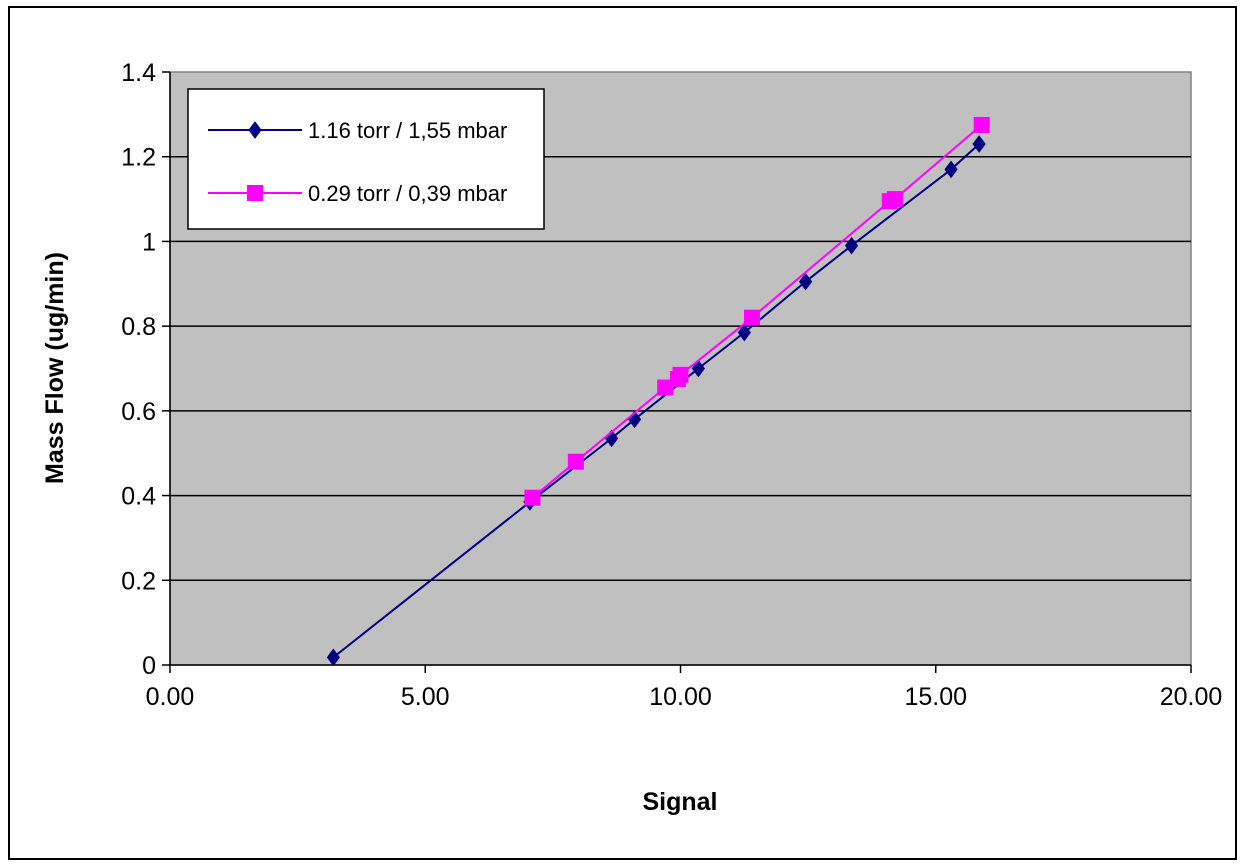 The image size is (1240, 866). Describe the element at coordinates (149, 242) in the screenshot. I see `y-tick-label: 1` at that location.